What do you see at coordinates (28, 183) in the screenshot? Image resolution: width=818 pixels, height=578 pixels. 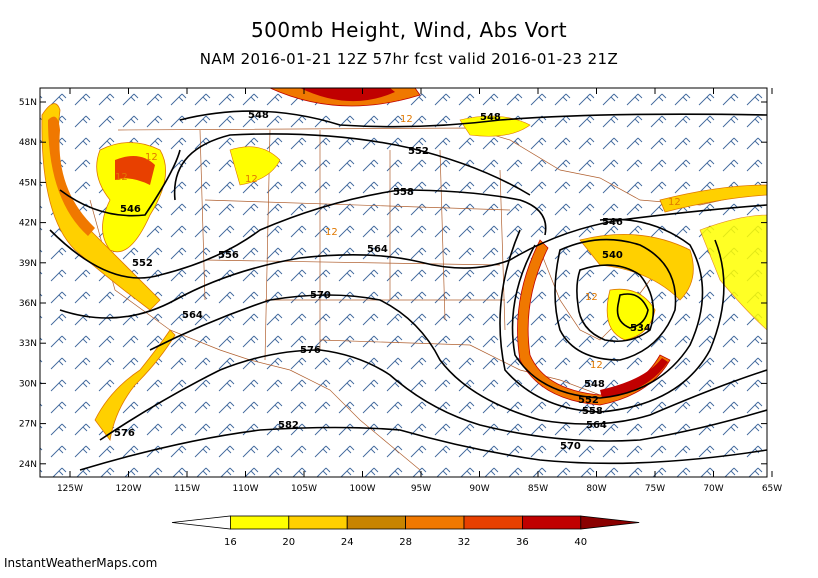 I see `lat-label: 45N` at bounding box center [28, 183].